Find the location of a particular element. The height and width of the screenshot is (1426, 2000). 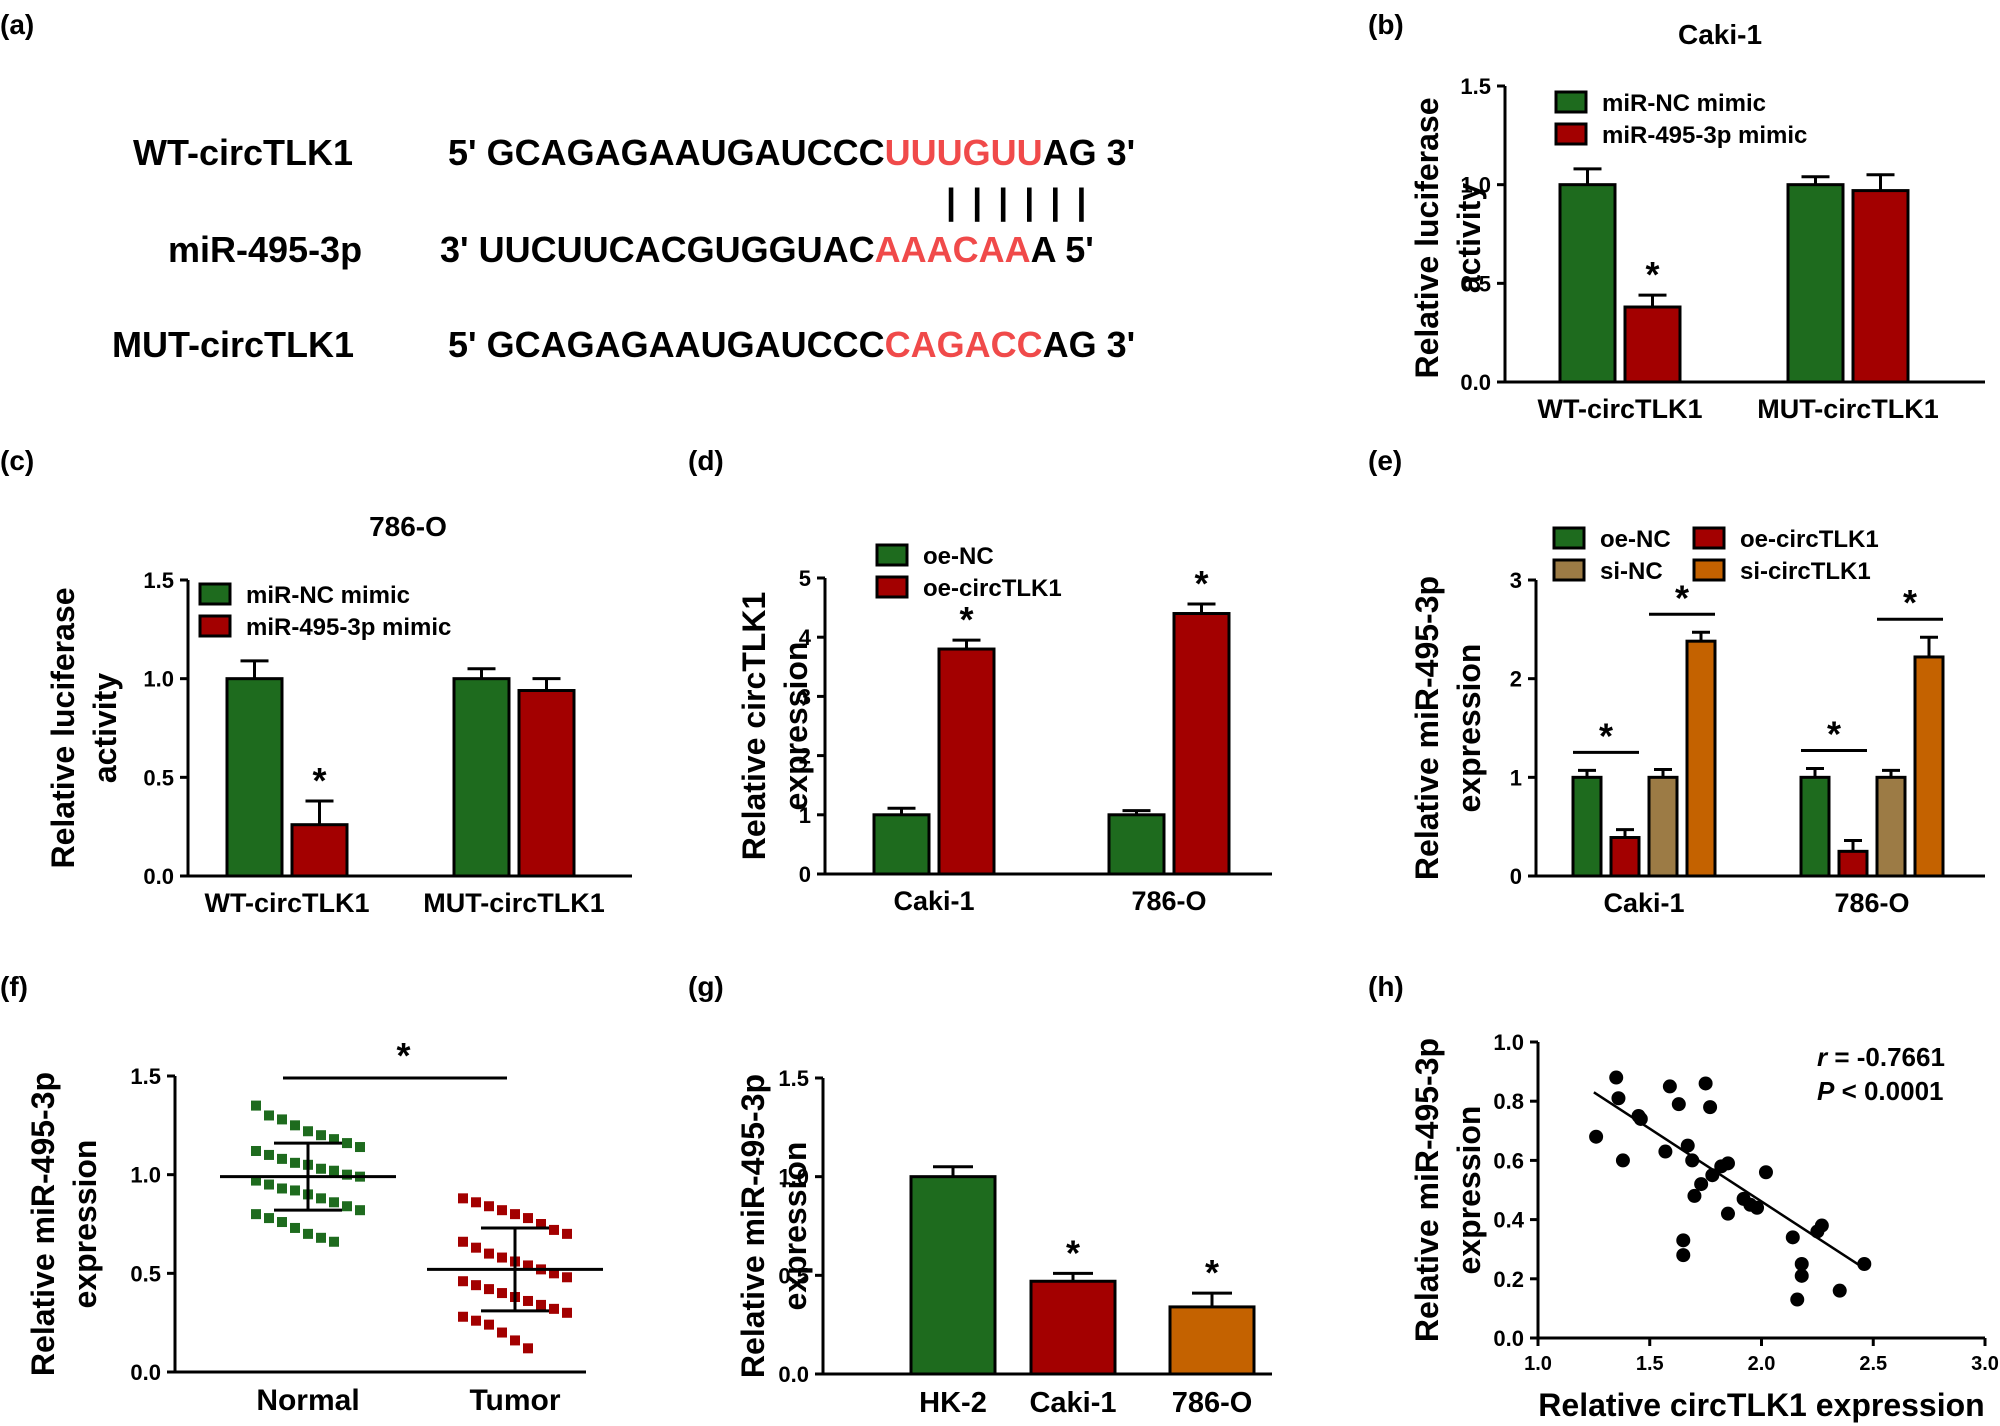

legend-label-0: oe-NC is located at coordinates (958, 556).